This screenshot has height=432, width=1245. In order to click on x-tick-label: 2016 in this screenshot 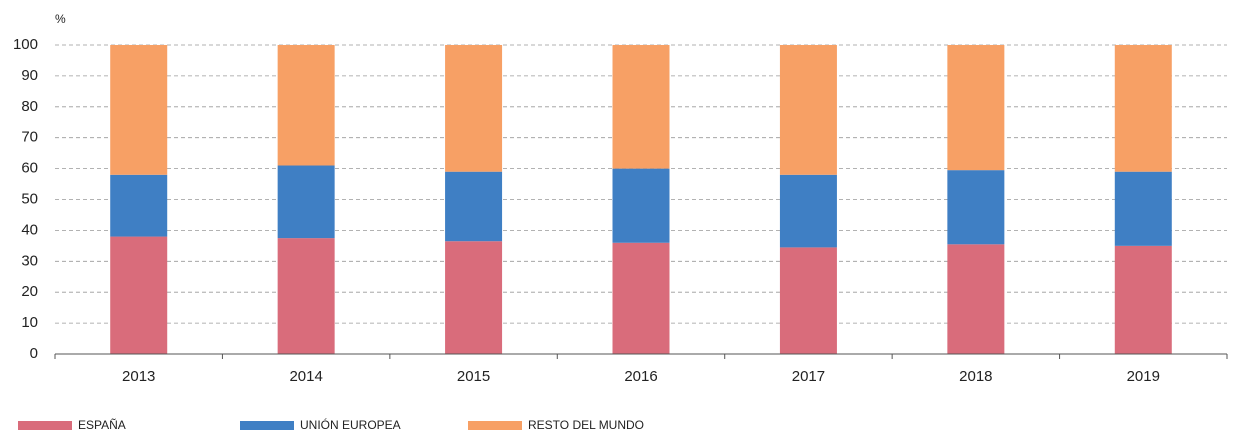, I will do `click(640, 376)`.